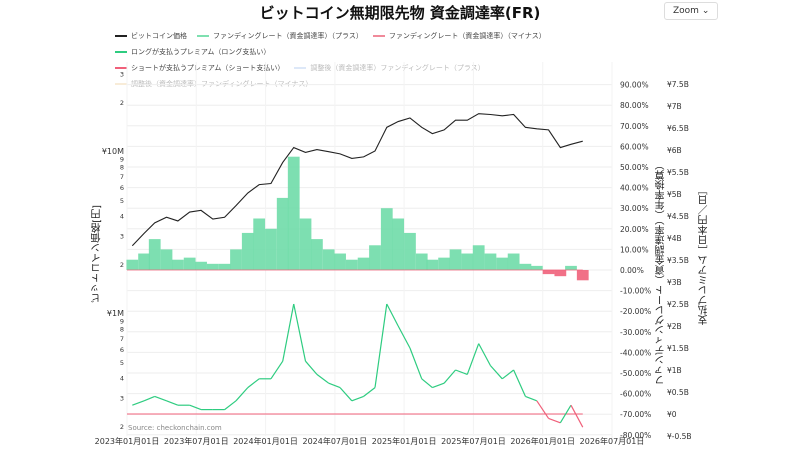 The image size is (800, 450). What do you see at coordinates (288, 36) in the screenshot?
I see `legend-label: ファンディングレート（資金調達率）（プラス）` at bounding box center [288, 36].